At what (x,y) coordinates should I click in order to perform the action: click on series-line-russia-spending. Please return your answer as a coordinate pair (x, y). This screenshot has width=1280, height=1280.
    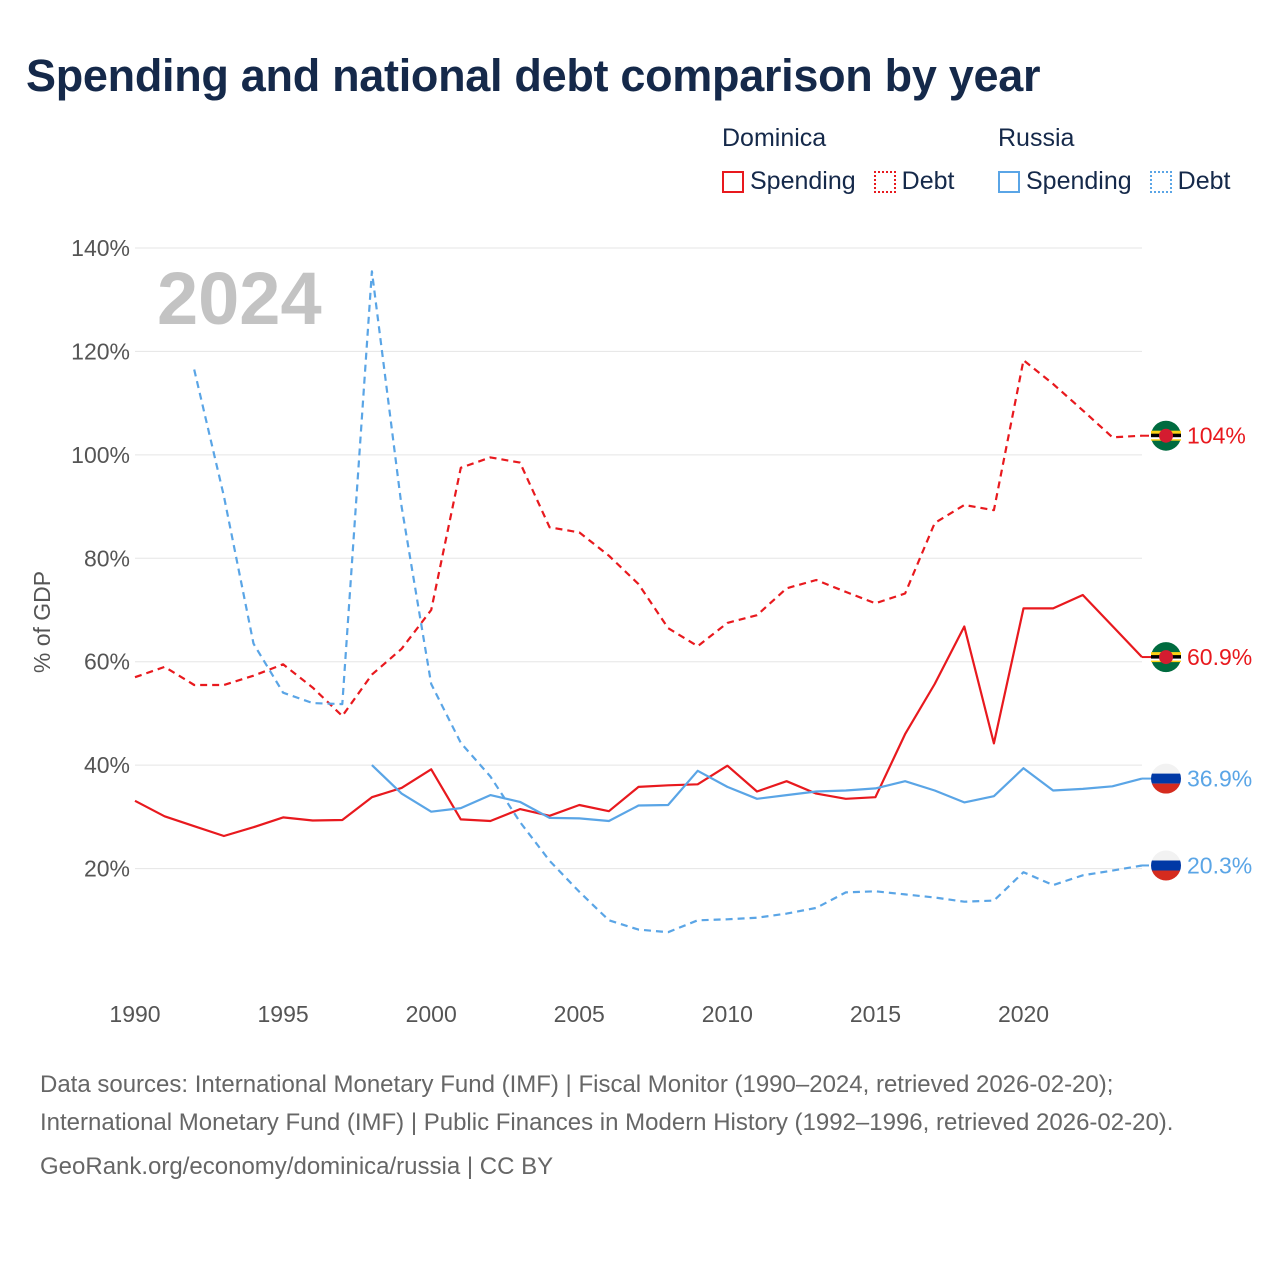
    Looking at the image, I should click on (757, 793).